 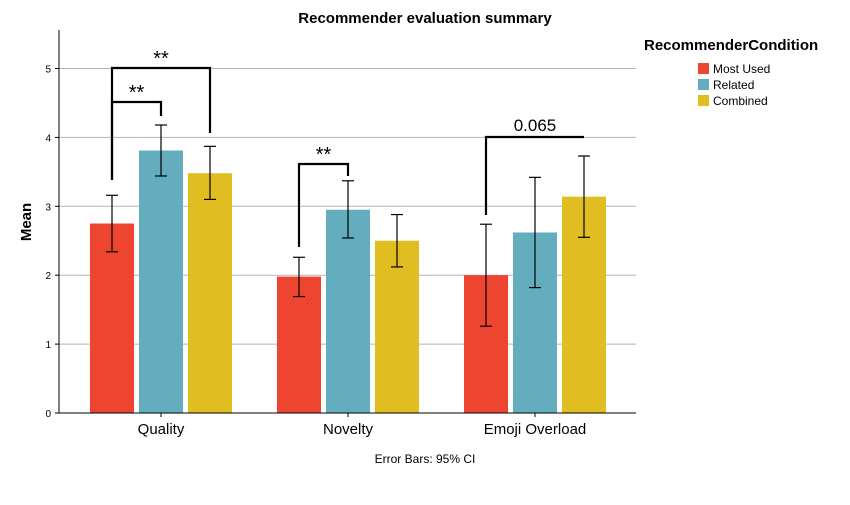 What do you see at coordinates (535, 125) in the screenshot?
I see `significance-label: 0.065` at bounding box center [535, 125].